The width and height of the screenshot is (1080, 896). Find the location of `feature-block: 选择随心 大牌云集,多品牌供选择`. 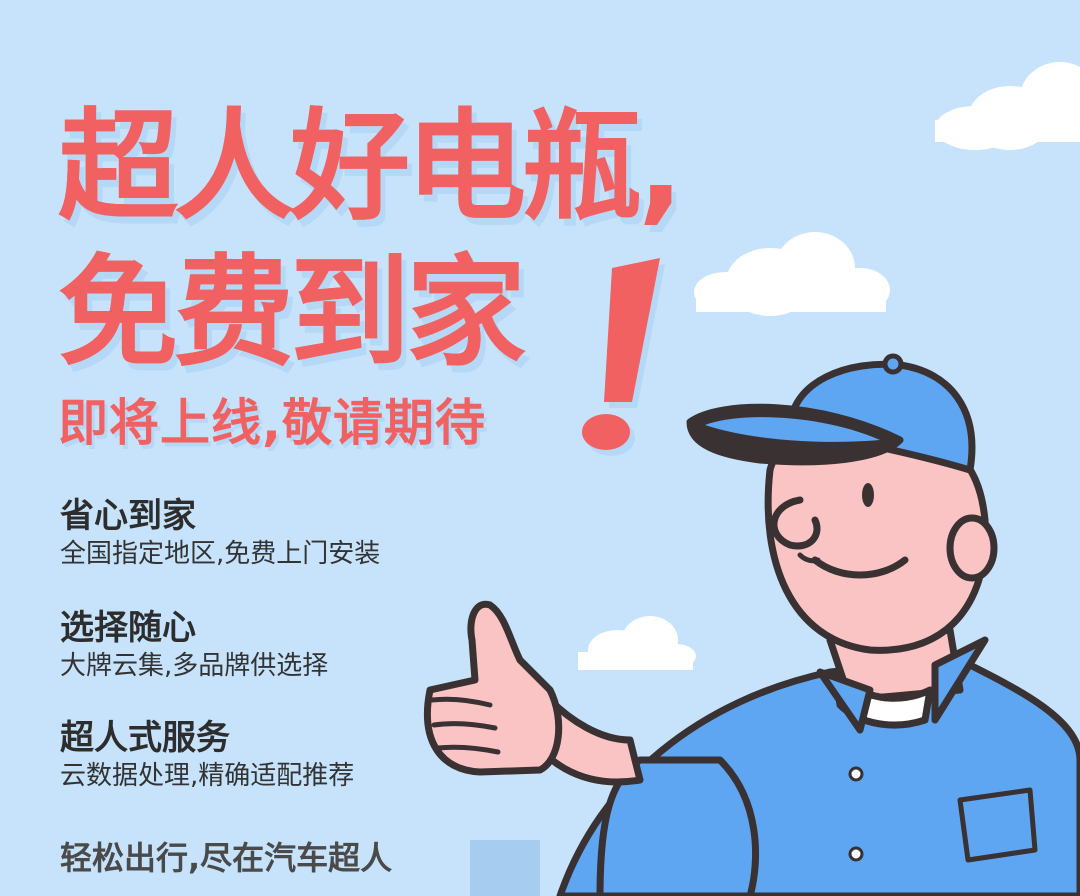

feature-block: 选择随心 大牌云集,多品牌供选择 is located at coordinates (194, 645).